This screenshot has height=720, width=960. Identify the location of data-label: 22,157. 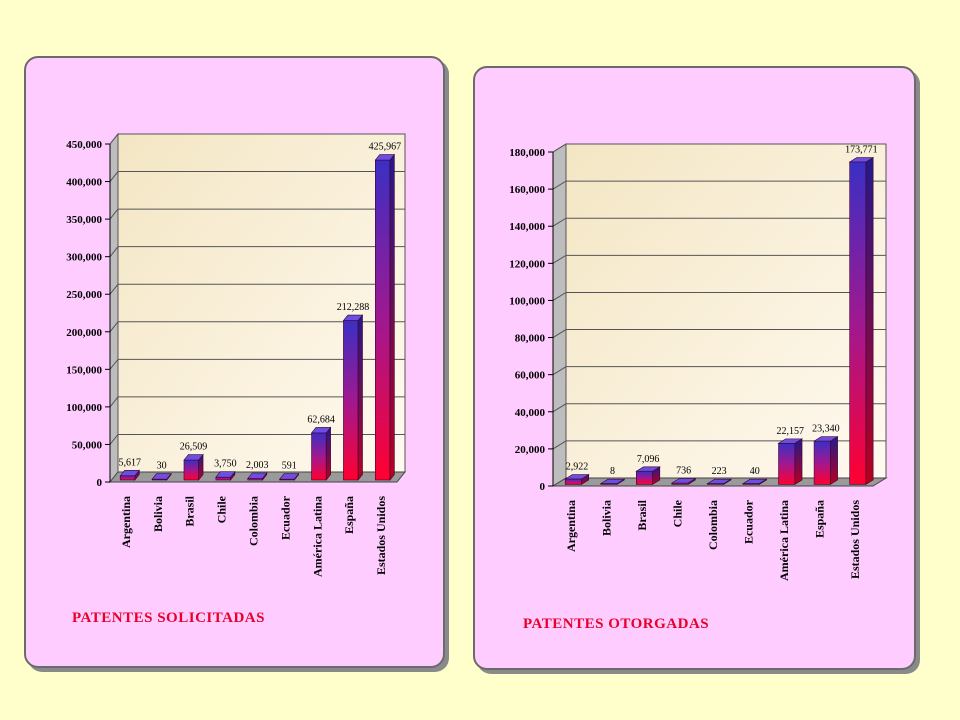
(791, 431).